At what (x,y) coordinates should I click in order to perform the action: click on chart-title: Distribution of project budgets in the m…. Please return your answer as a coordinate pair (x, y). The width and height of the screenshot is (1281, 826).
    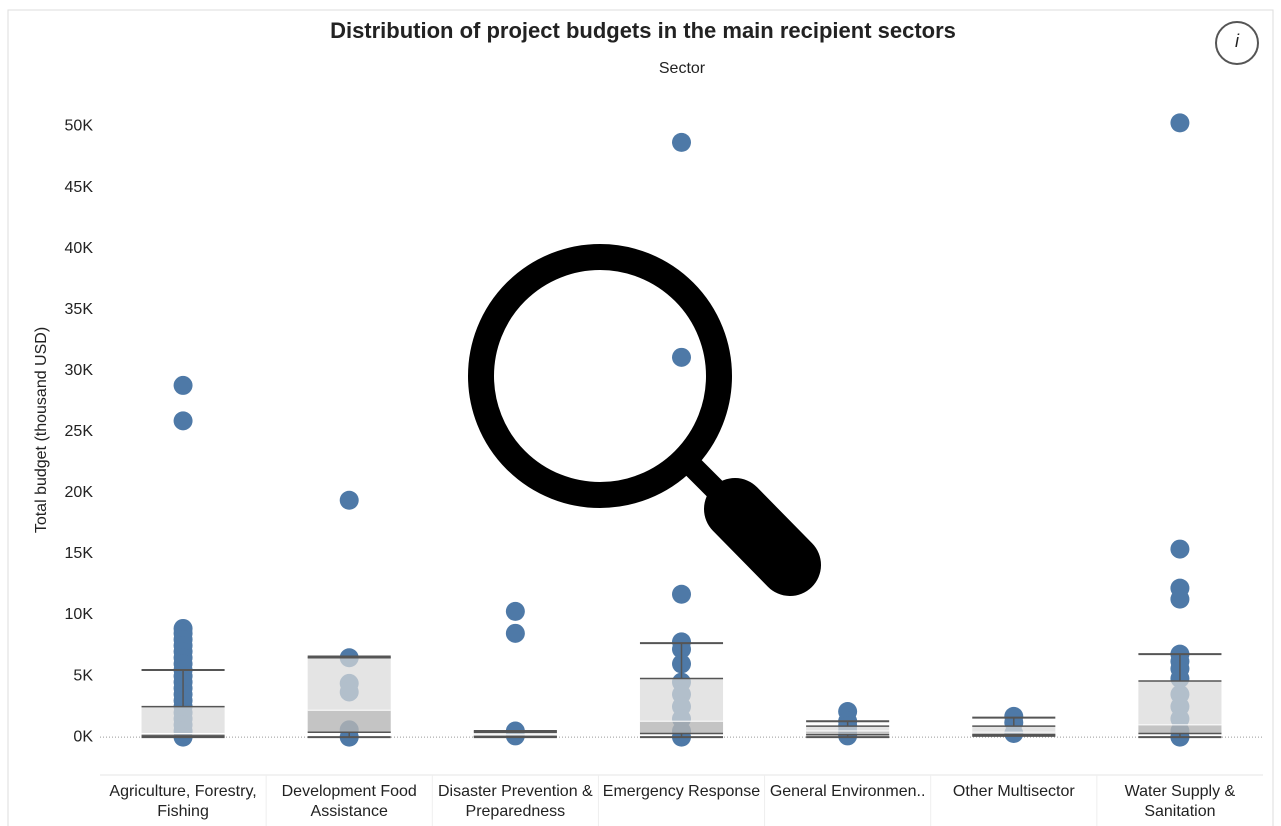
    Looking at the image, I should click on (643, 30).